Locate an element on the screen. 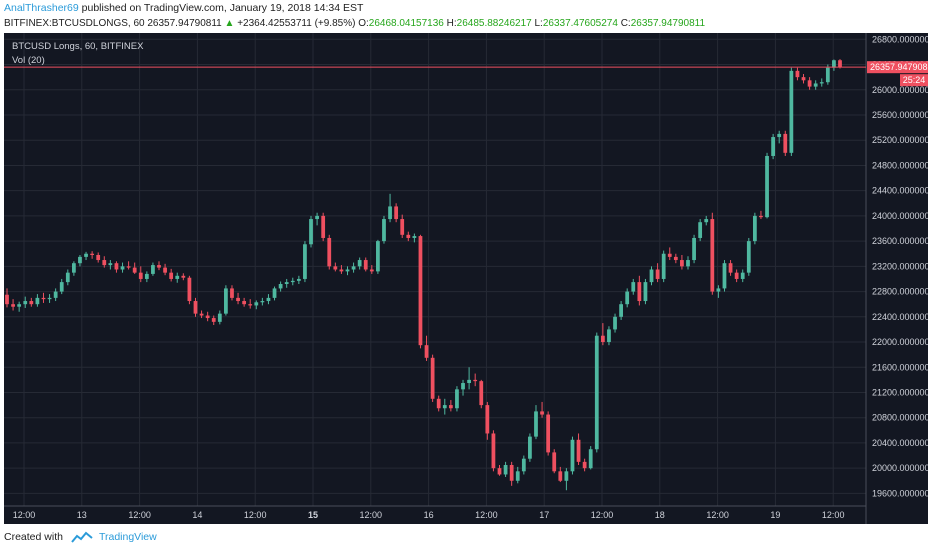 The width and height of the screenshot is (932, 550). y-tick-label: 26000.00000000 is located at coordinates (900, 90).